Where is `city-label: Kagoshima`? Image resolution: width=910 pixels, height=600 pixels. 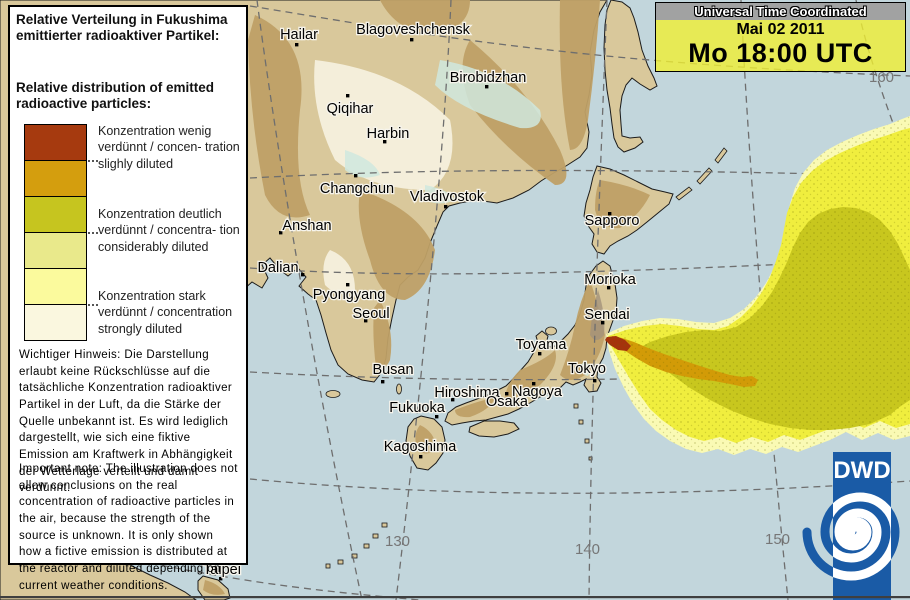 city-label: Kagoshima is located at coordinates (420, 447).